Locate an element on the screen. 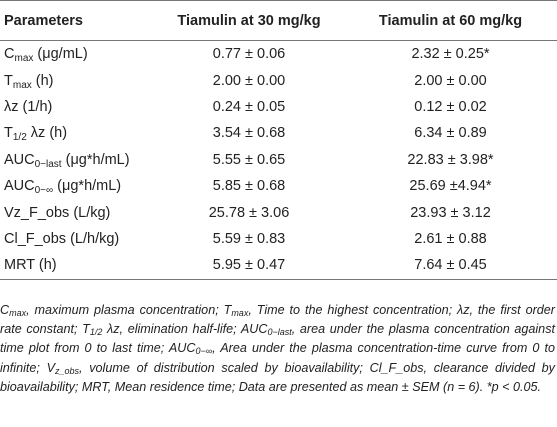  footnote-text: , maximum plasma concentration; T is located at coordinates (129, 310).